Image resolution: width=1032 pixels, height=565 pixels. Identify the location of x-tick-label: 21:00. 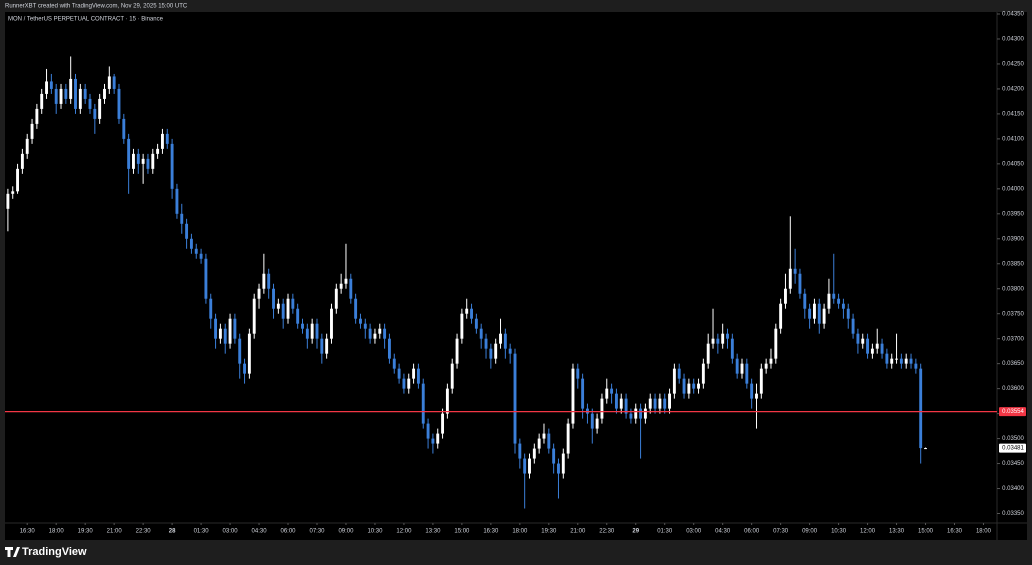
(578, 532).